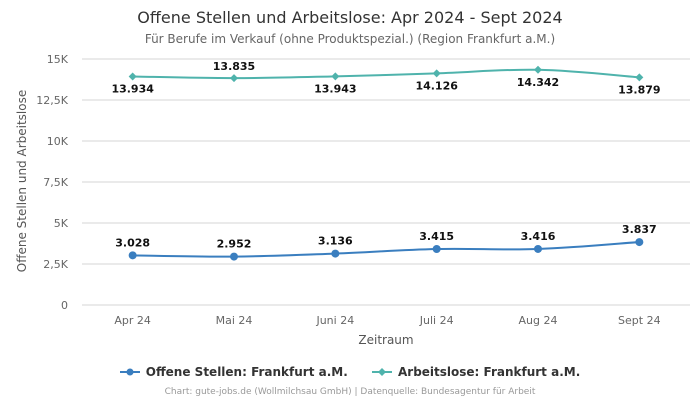 The height and width of the screenshot is (400, 700). What do you see at coordinates (387, 320) in the screenshot?
I see `x-axis-ticks: Apr 24 Mai 24 Juni 24 Juli 24 Aug 24 Sept 24` at bounding box center [387, 320].